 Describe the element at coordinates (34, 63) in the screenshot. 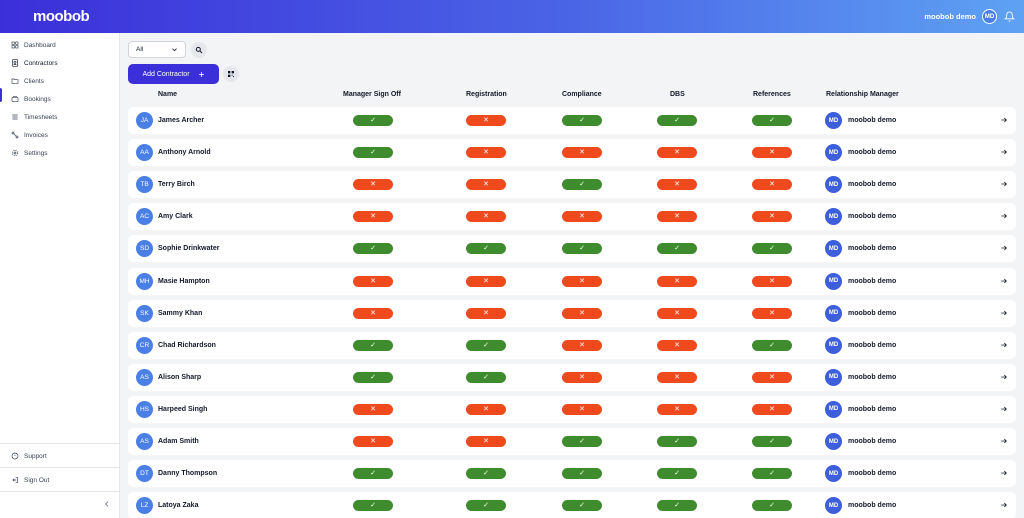

I see `sidebar-item-contractors: Contractors` at that location.